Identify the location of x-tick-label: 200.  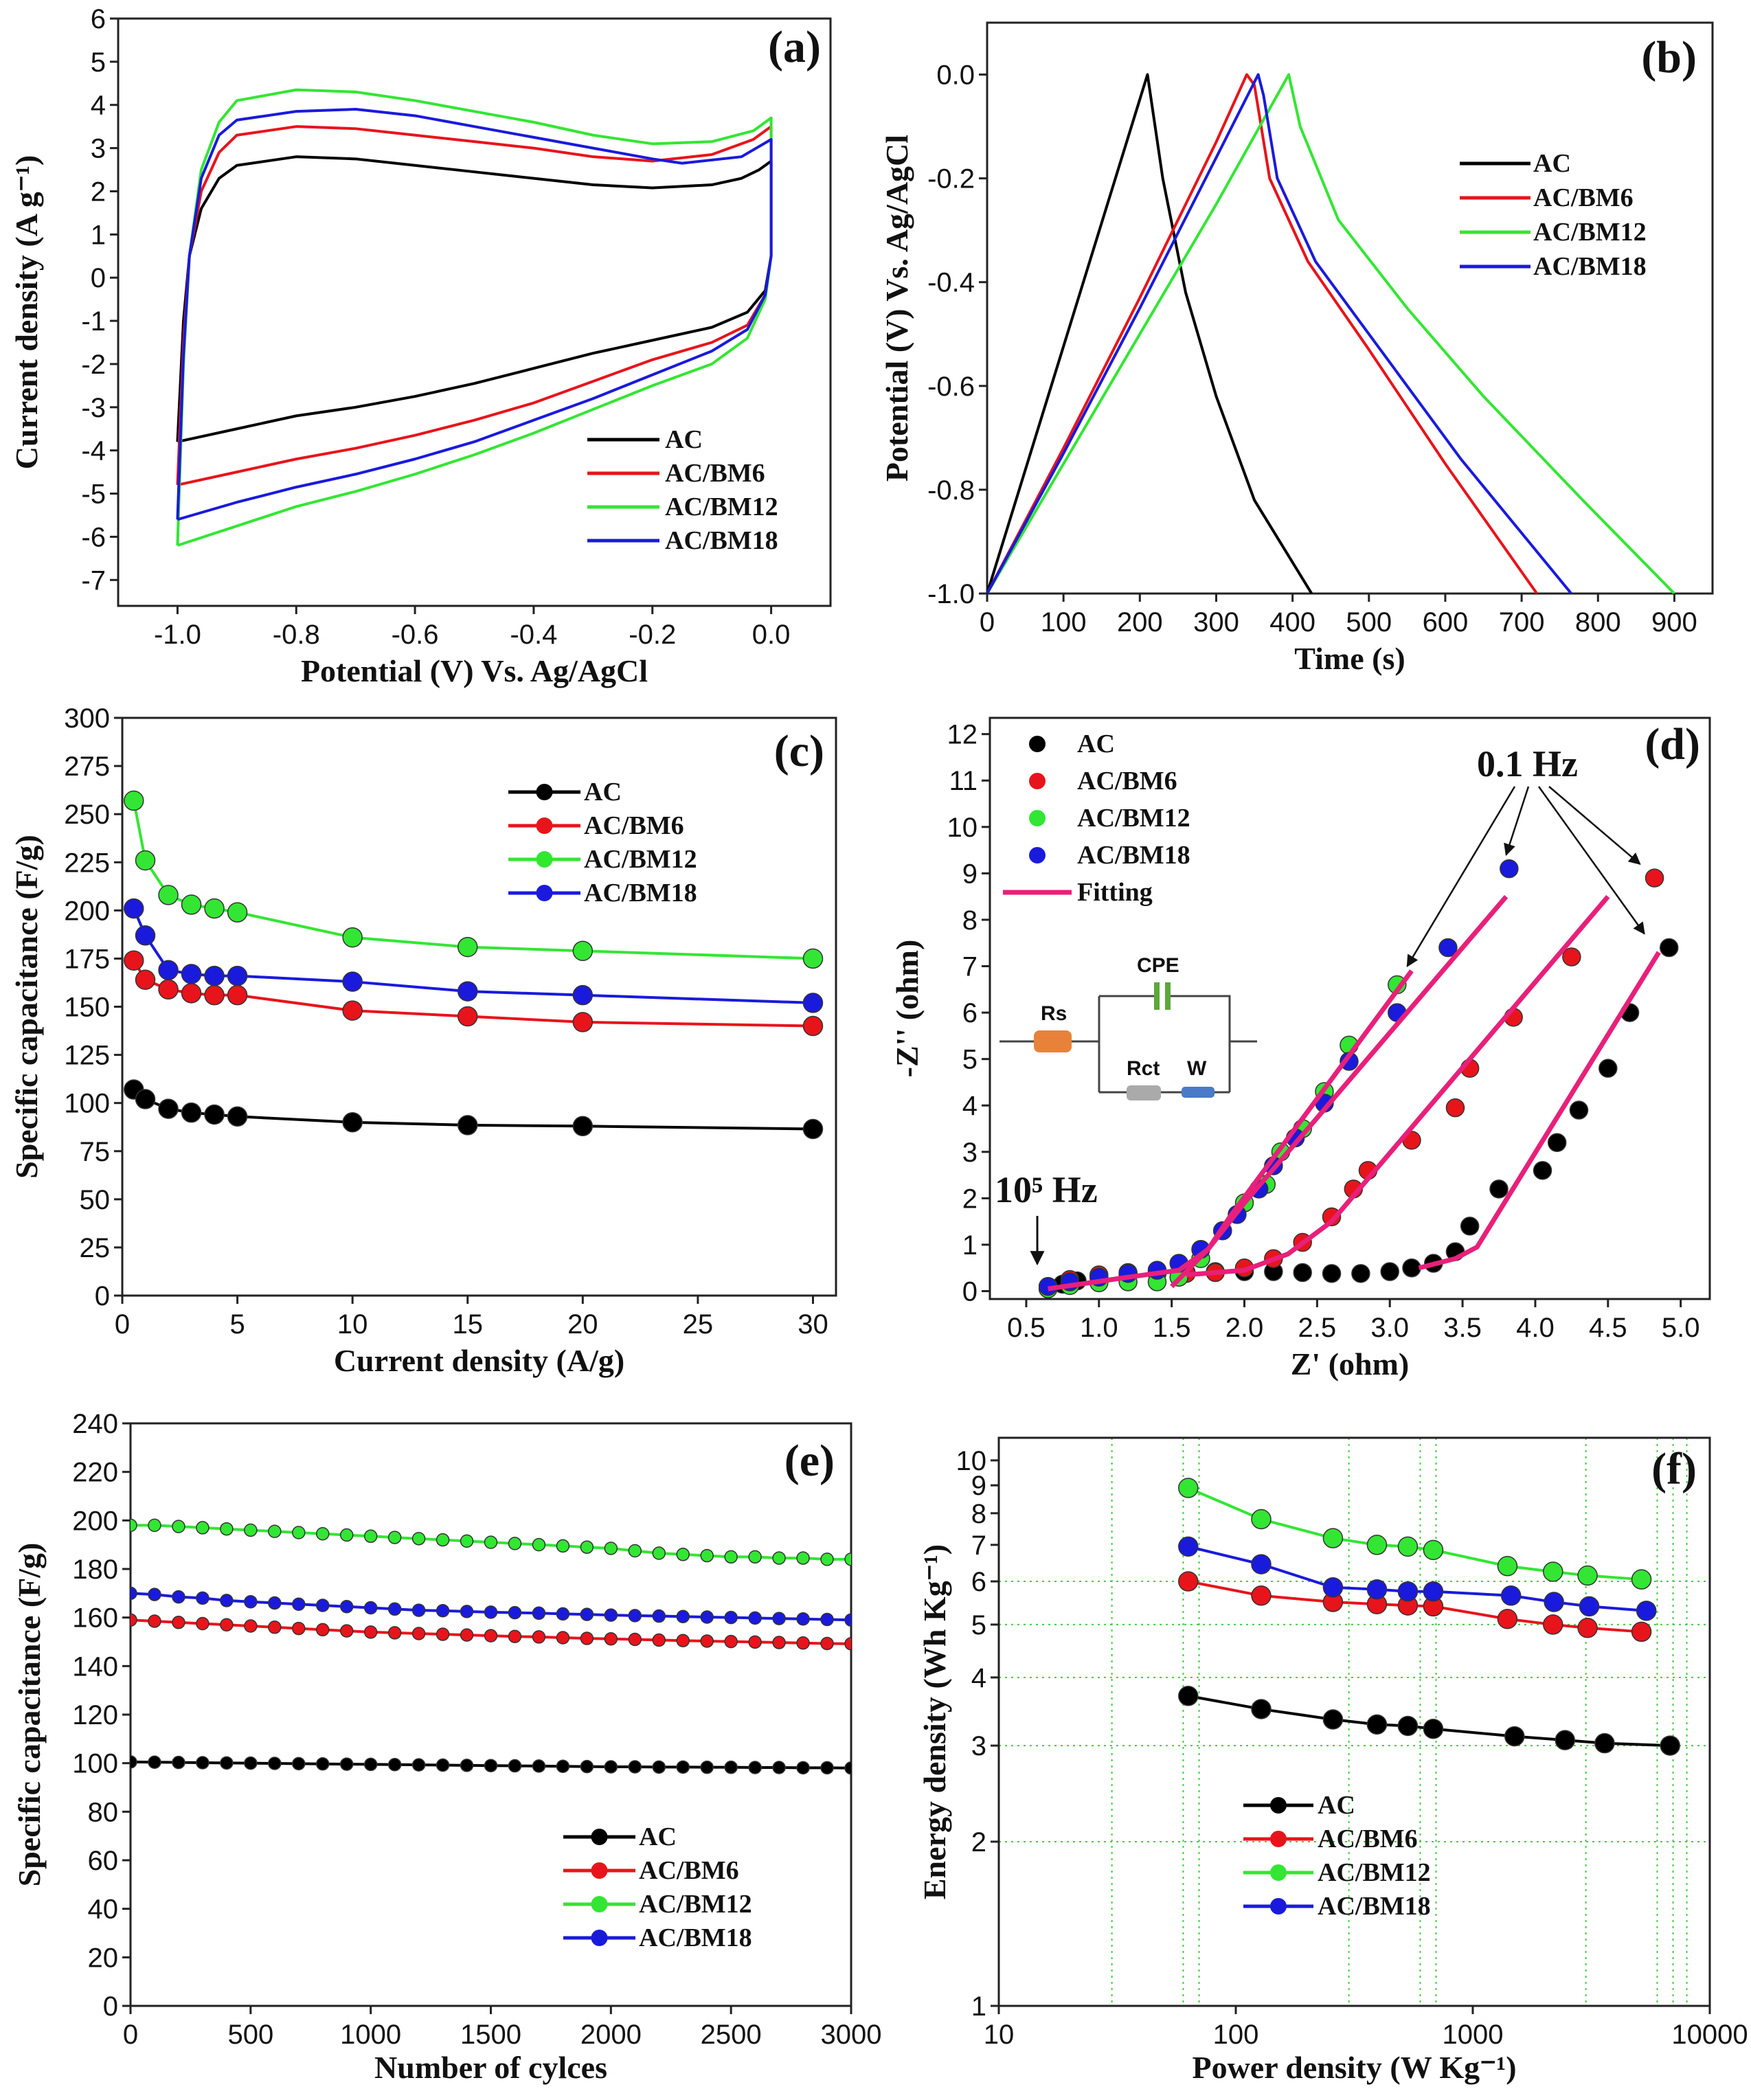
(1140, 622).